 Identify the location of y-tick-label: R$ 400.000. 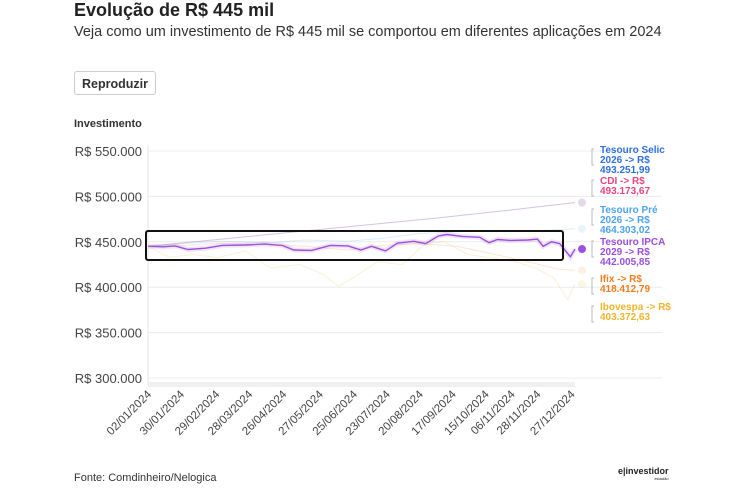
(108, 287).